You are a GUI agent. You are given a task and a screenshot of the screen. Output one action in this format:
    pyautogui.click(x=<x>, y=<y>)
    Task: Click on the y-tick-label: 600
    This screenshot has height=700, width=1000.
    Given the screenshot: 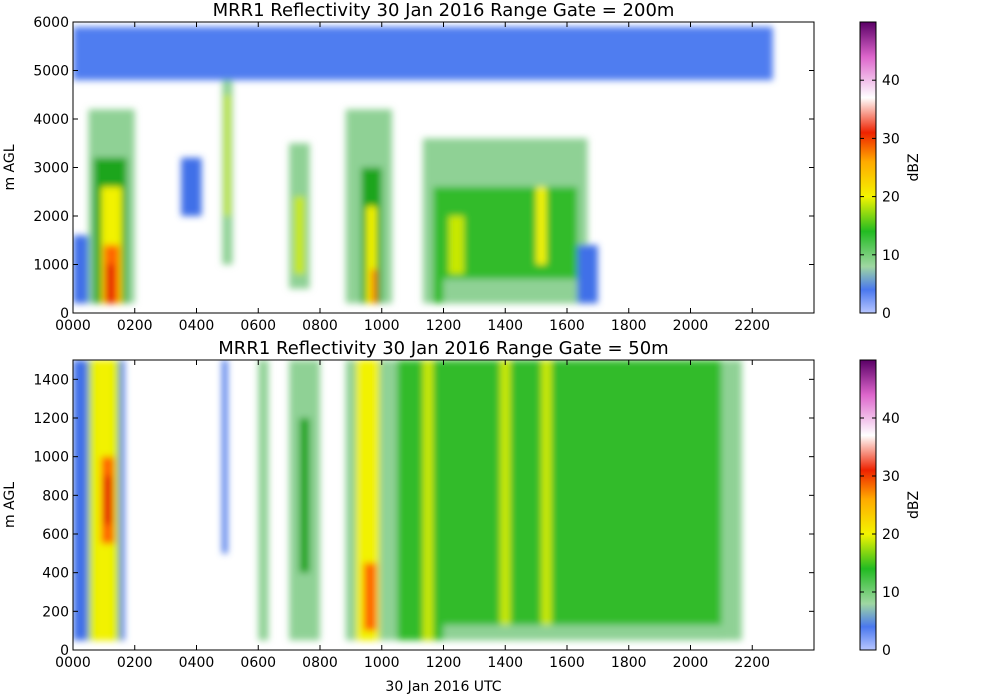 What is the action you would take?
    pyautogui.click(x=55, y=535)
    